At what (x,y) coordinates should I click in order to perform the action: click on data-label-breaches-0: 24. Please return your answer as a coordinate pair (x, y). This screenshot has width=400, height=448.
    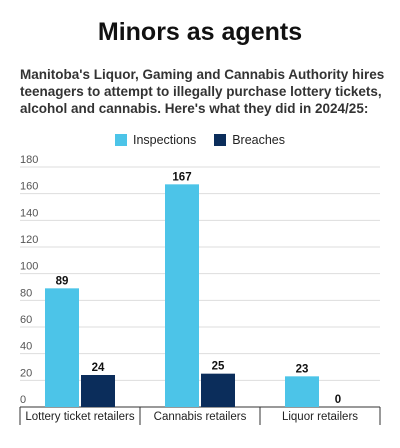
    Looking at the image, I should click on (98, 368).